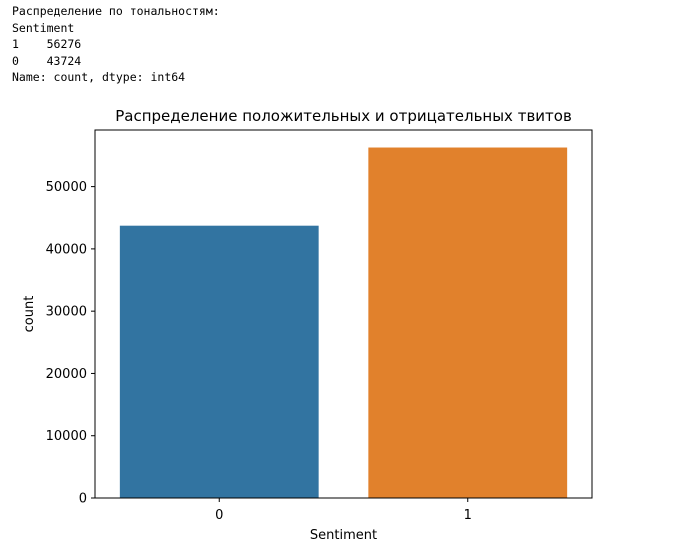 This screenshot has width=674, height=549. Describe the element at coordinates (47, 44) in the screenshot. I see `console-line: 1 56276` at that location.